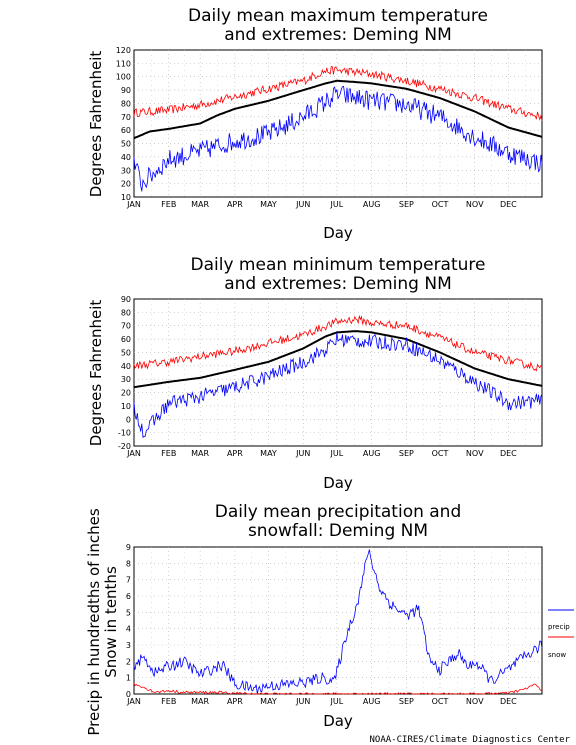 The height and width of the screenshot is (745, 576). I want to click on max-temp-series-max, so click(338, 93).